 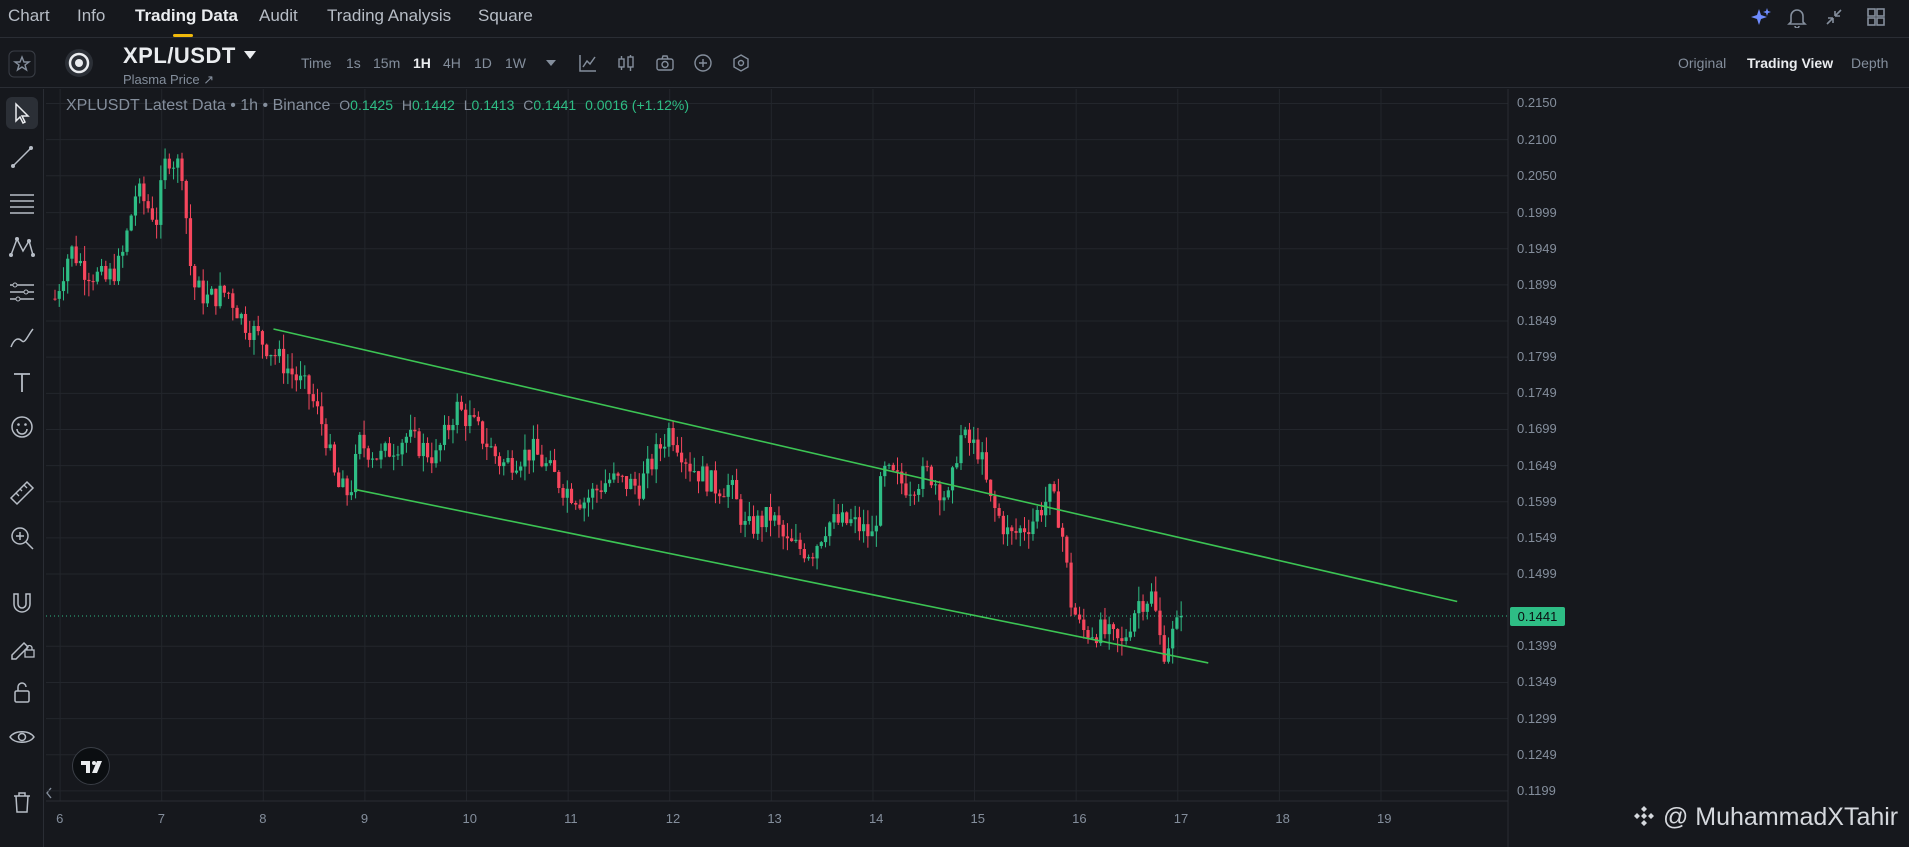 I want to click on time-tick-label: 15, so click(x=978, y=818).